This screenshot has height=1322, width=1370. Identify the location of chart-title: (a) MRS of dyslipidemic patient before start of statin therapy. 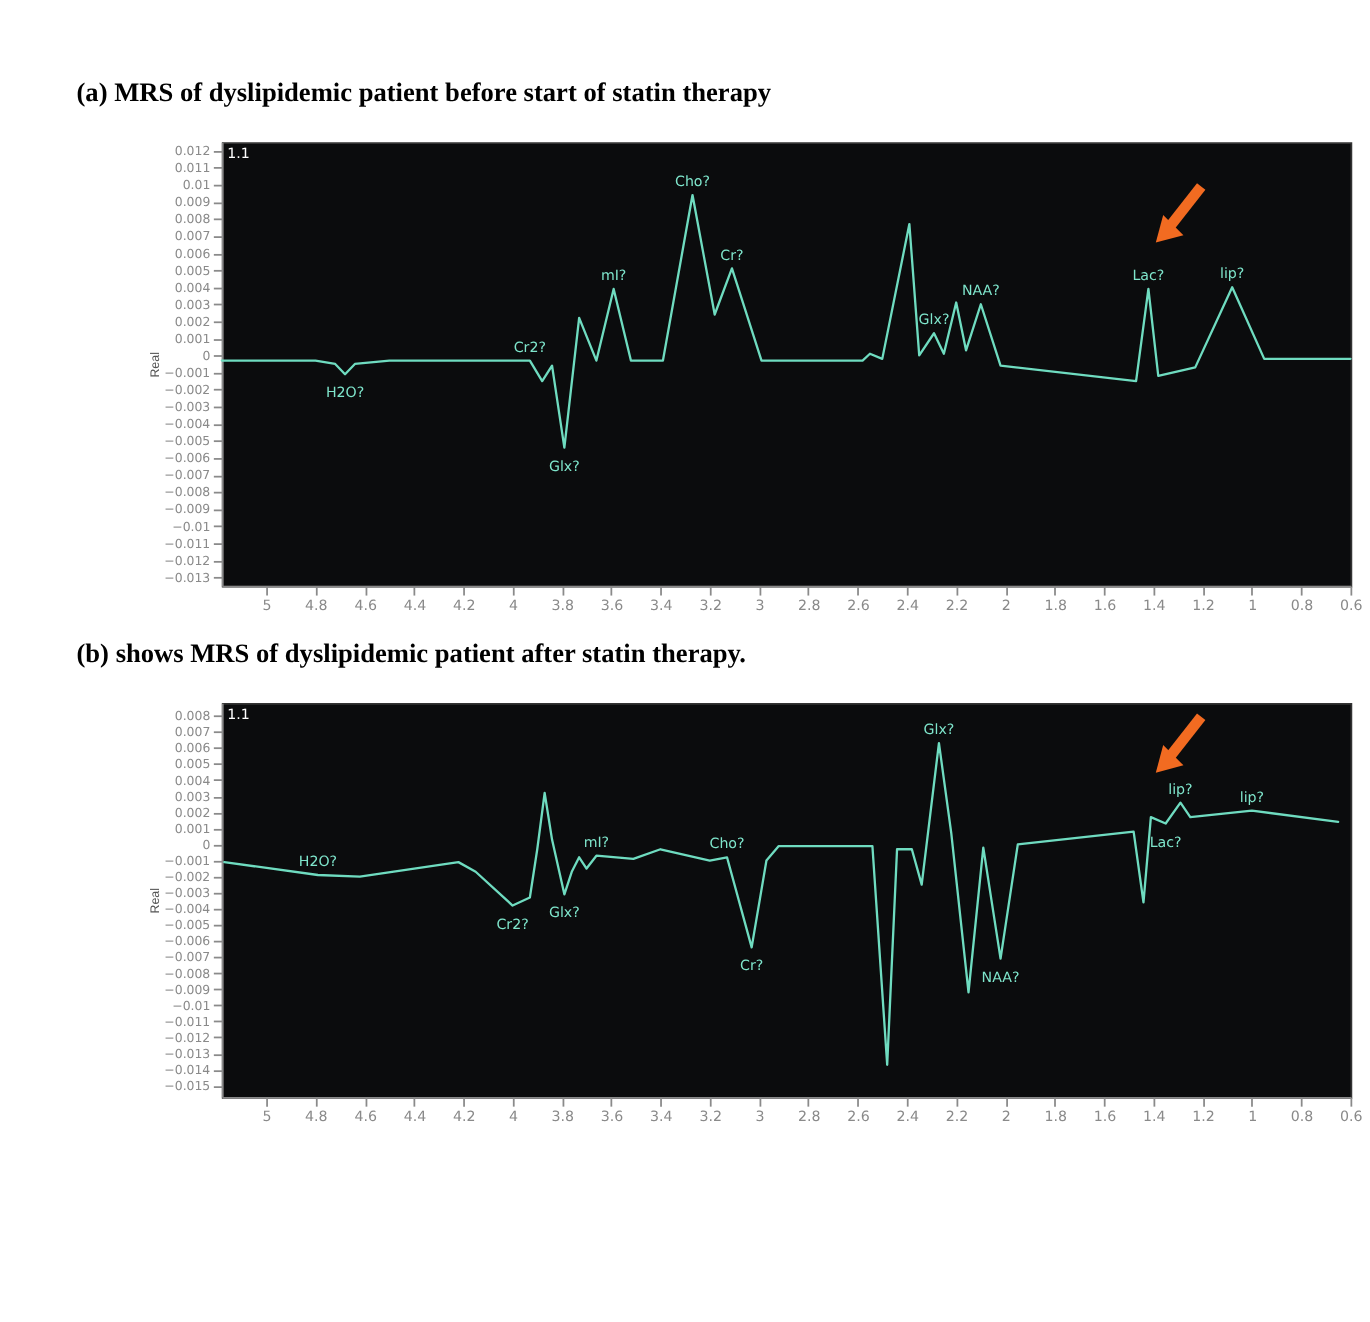
(424, 92).